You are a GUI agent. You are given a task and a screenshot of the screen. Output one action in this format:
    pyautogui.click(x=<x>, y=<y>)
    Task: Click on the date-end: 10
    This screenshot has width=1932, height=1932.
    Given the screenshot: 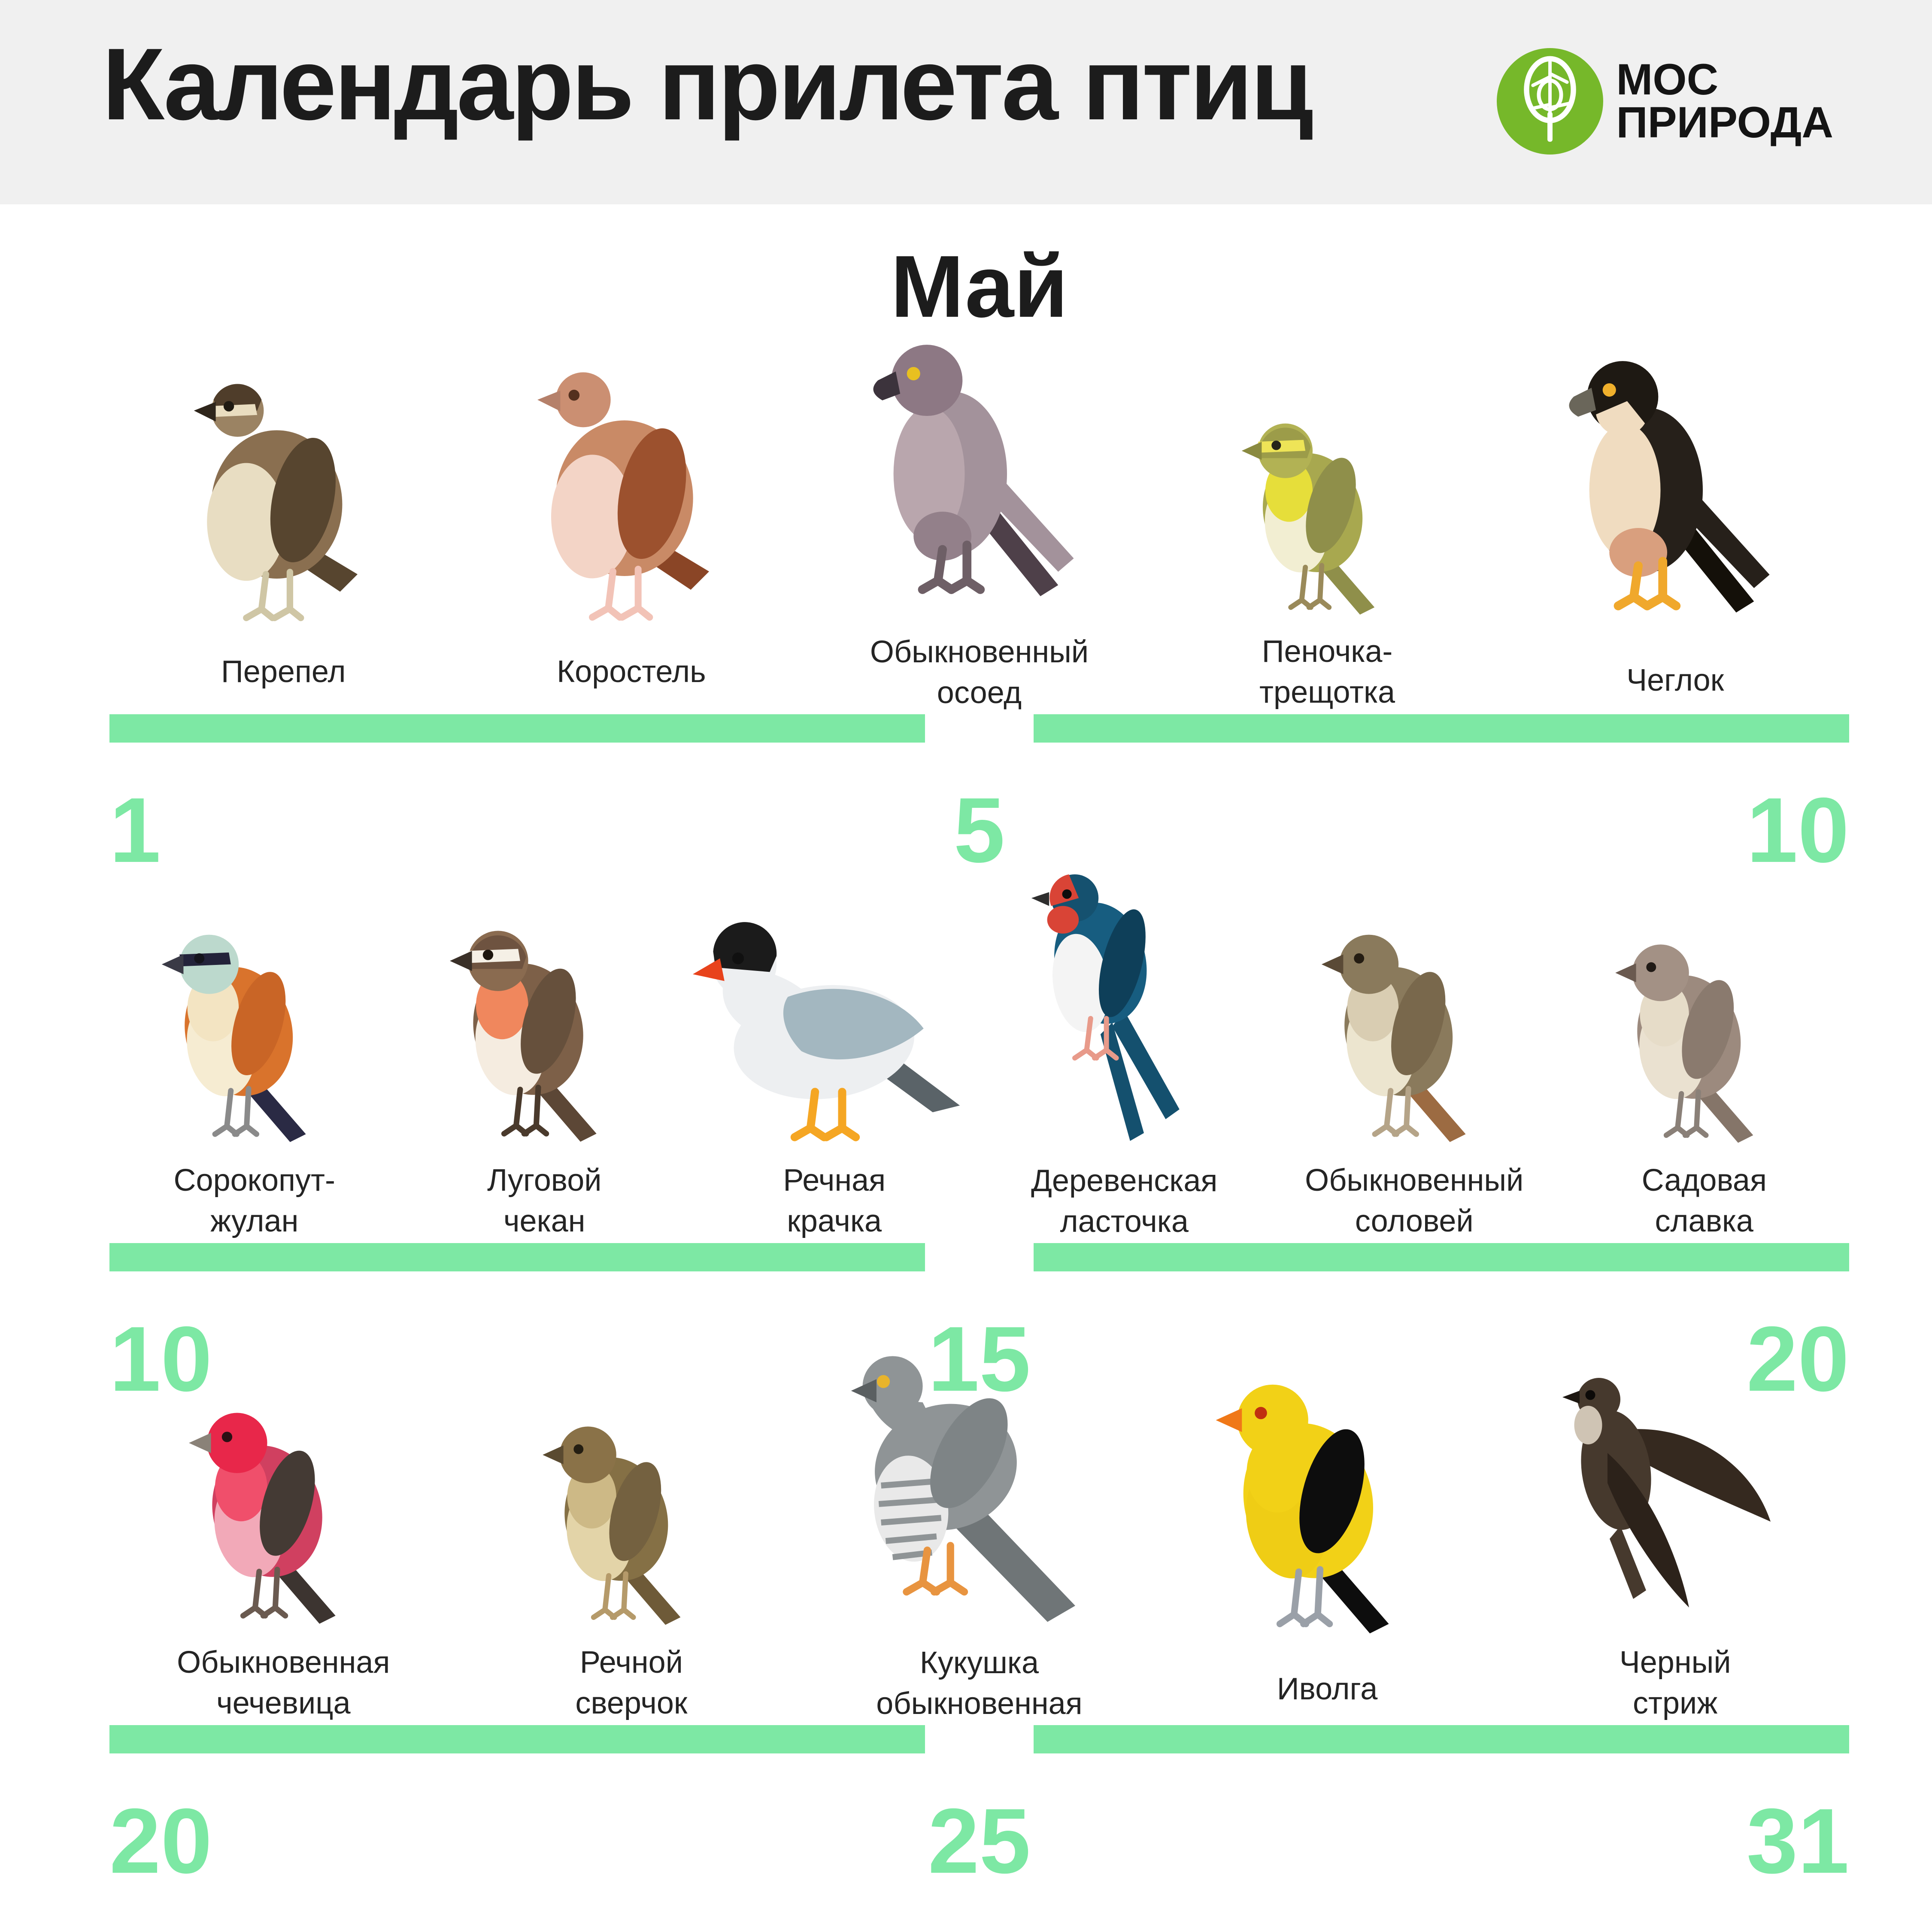 What is the action you would take?
    pyautogui.click(x=1797, y=830)
    